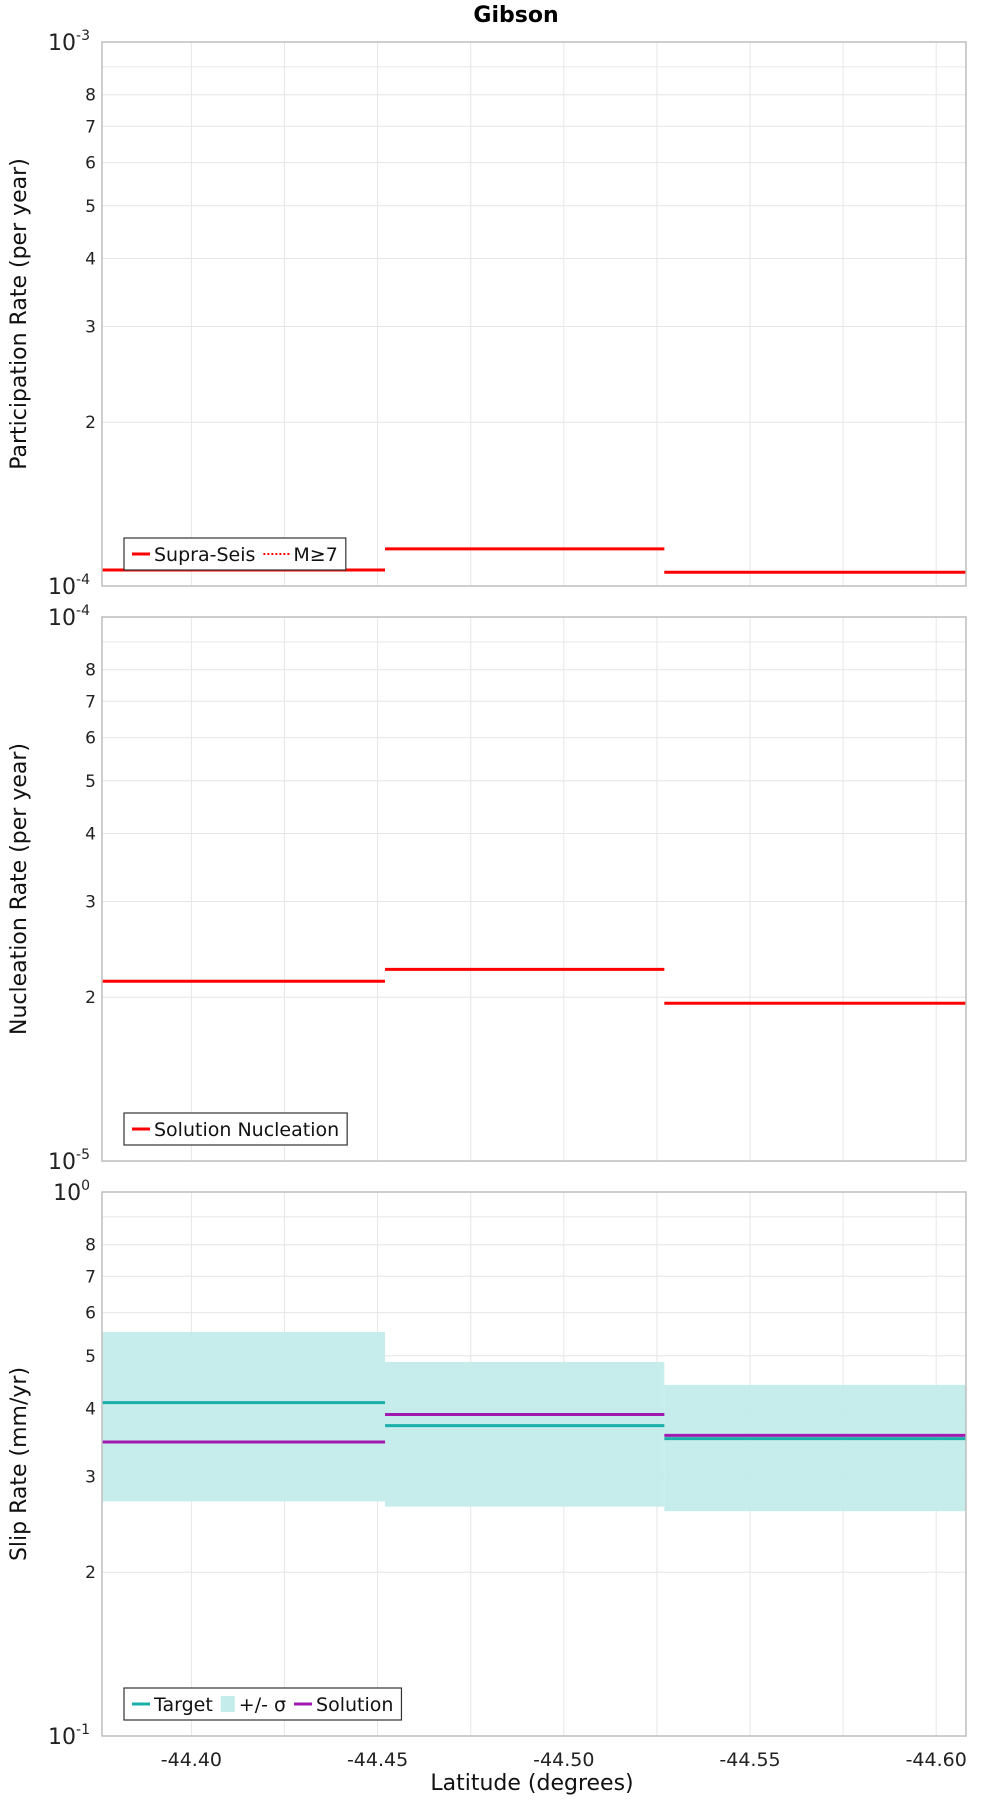 This screenshot has width=1000, height=1800. Describe the element at coordinates (71, 1192) in the screenshot. I see `y-tick-label: 10⁰` at that location.